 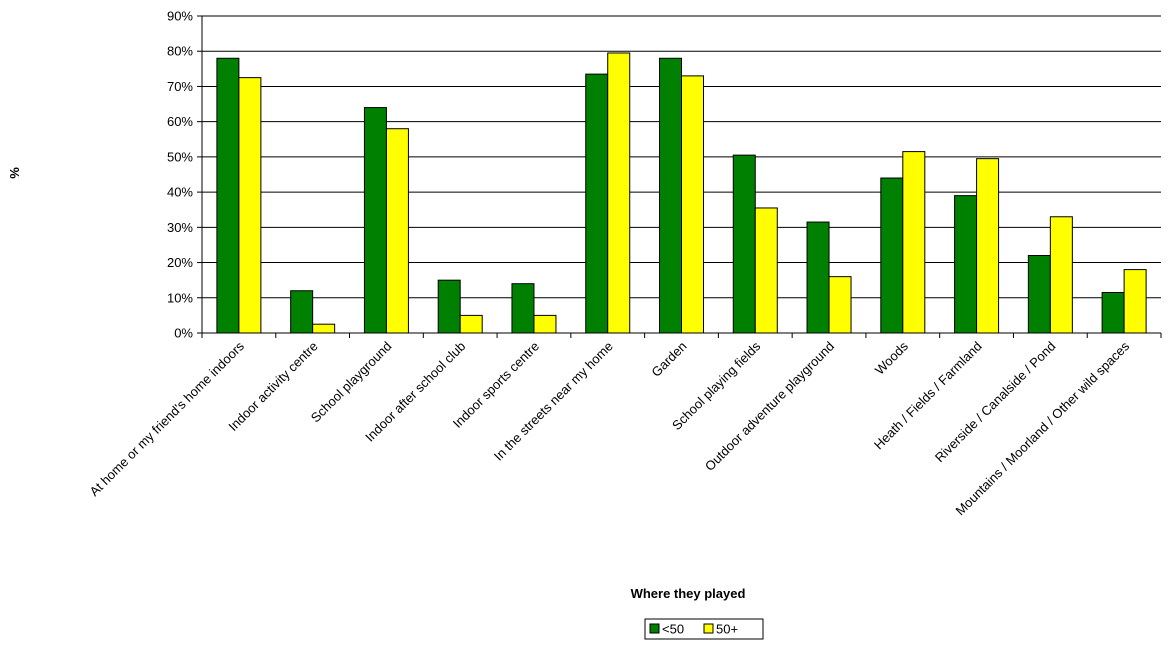 What do you see at coordinates (688, 593) in the screenshot?
I see `x-axis-title: Where they played` at bounding box center [688, 593].